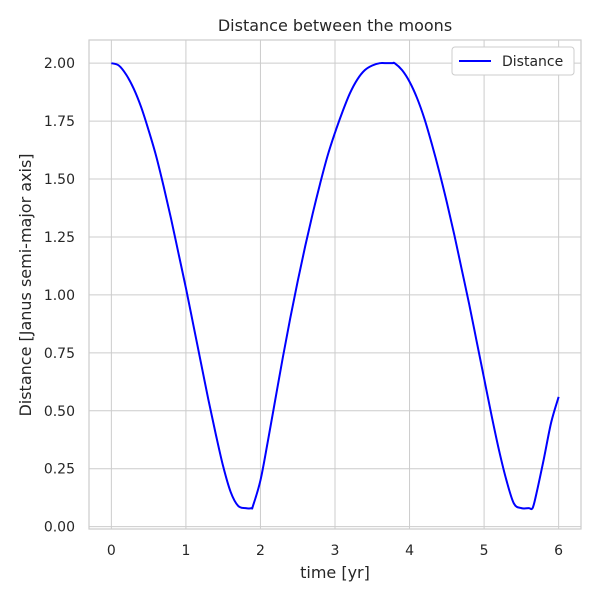 The width and height of the screenshot is (600, 600). I want to click on y-axis-label: Distance [Janus semi-major axis], so click(25, 284).